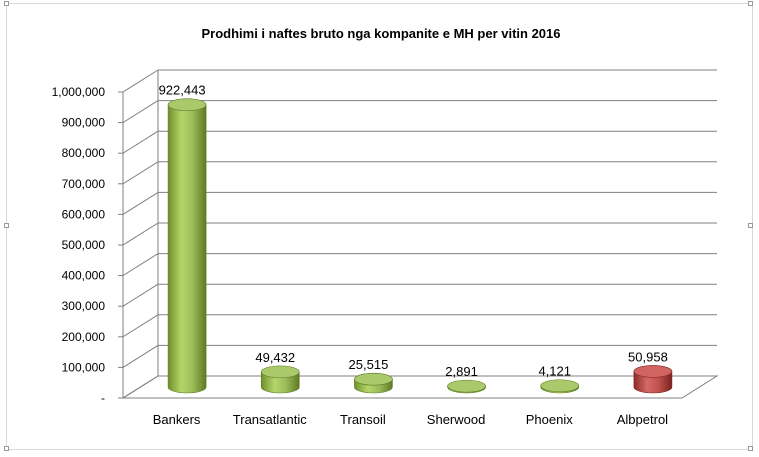 The height and width of the screenshot is (457, 759). Describe the element at coordinates (84, 153) in the screenshot. I see `y-tick-label: 800,000` at that location.